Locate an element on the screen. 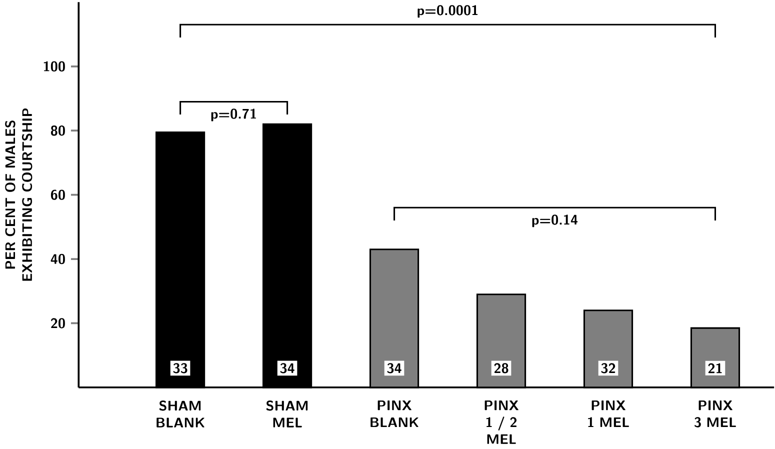  annotation: 21 is located at coordinates (715, 368).